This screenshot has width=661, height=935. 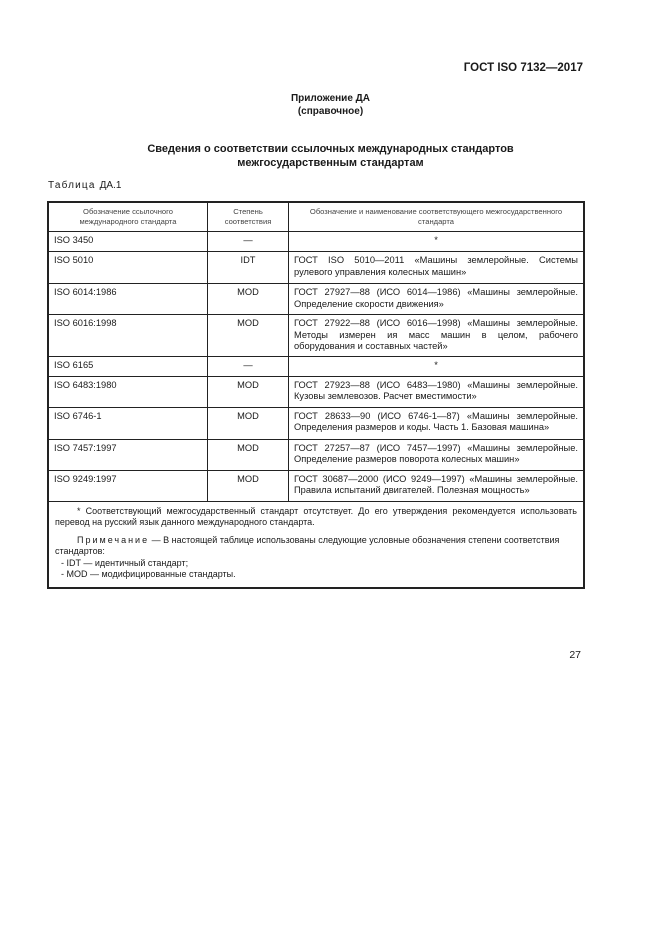 I want to click on intl-standard-cell: ISO 9249:1997, so click(x=127, y=485).